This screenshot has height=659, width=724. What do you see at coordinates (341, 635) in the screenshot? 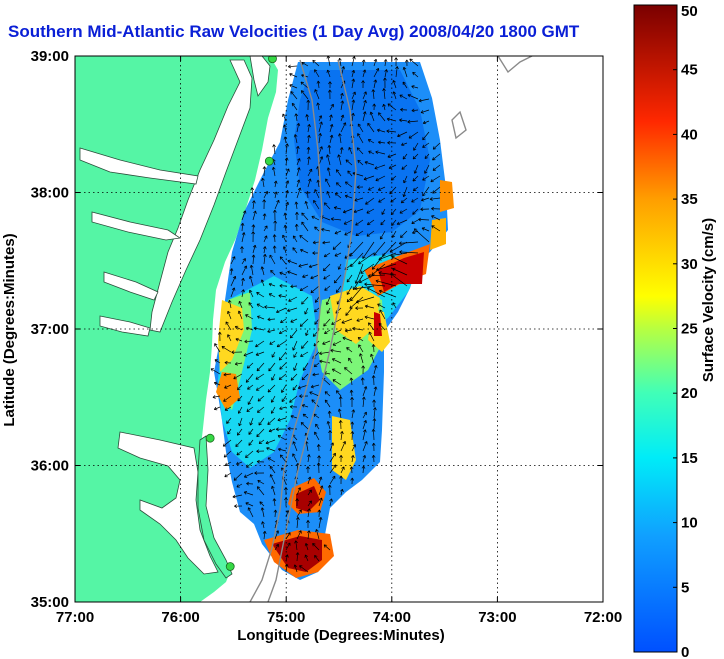
I see `x-axis-label: Longitude (Degrees:Minutes)` at bounding box center [341, 635].